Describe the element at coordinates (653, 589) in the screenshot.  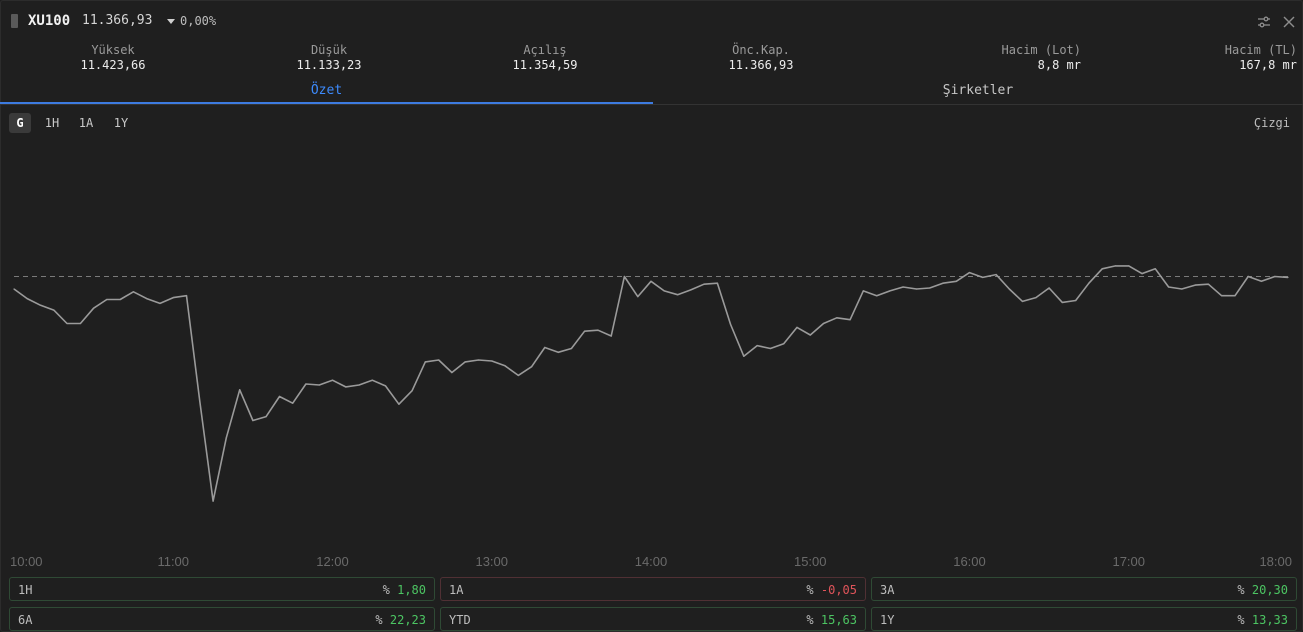
I see `perf-box-1a: 1A % -0,05` at that location.